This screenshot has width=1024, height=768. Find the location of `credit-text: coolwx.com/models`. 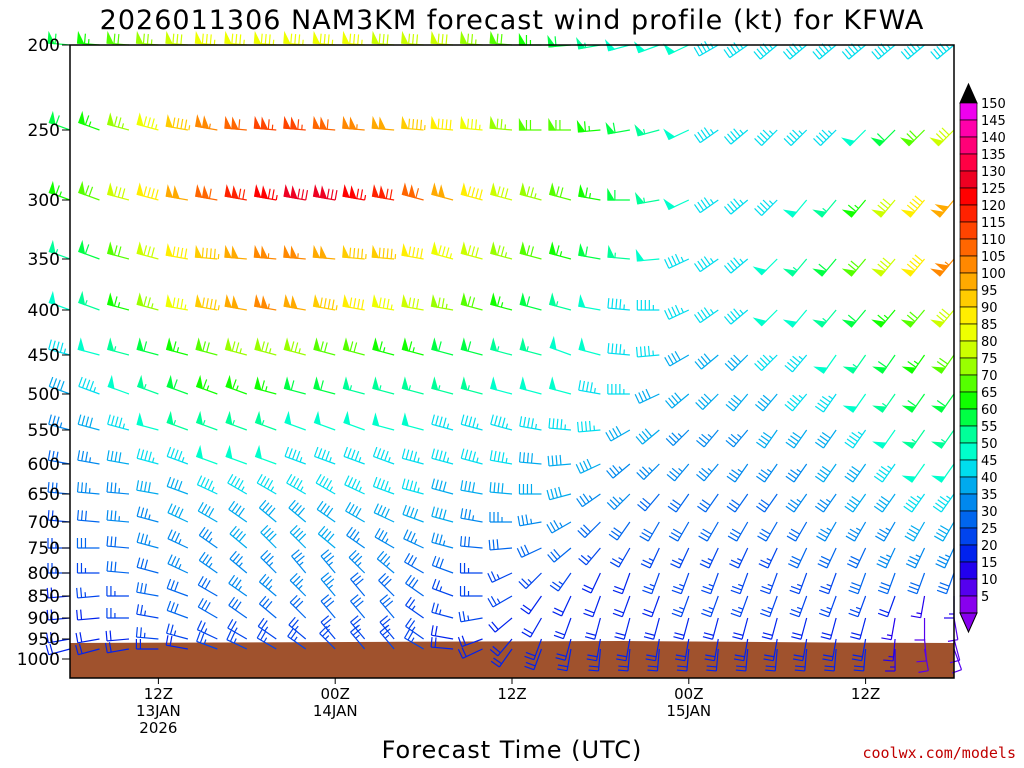

credit-text: coolwx.com/models is located at coordinates (939, 753).